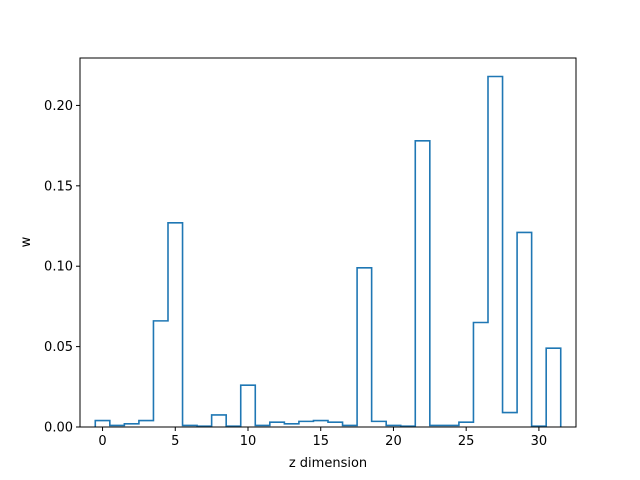 The width and height of the screenshot is (640, 480). What do you see at coordinates (320, 441) in the screenshot?
I see `x-tick-label: 15` at bounding box center [320, 441].